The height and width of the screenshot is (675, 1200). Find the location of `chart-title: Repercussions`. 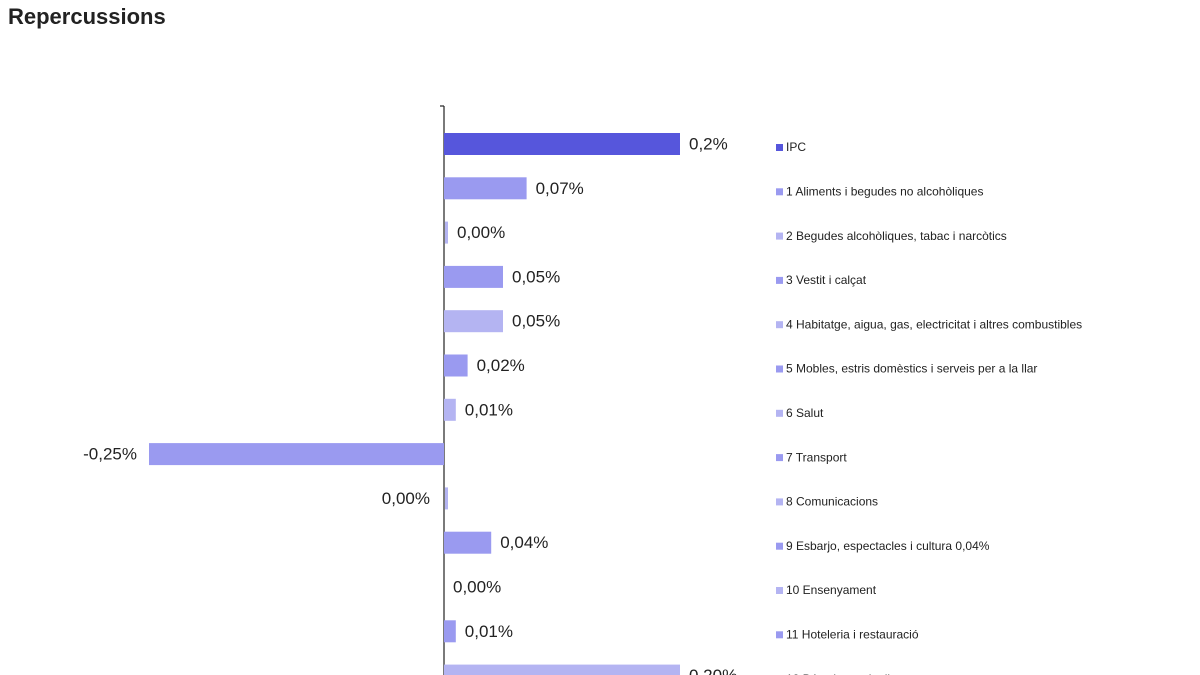

chart-title: Repercussions is located at coordinates (87, 16).